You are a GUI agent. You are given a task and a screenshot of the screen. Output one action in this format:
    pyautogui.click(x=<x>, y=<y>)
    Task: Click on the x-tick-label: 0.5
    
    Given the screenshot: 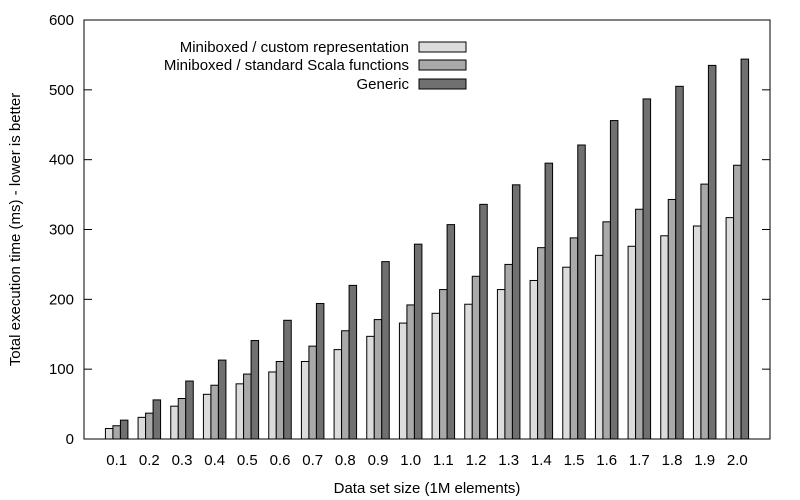 What is the action you would take?
    pyautogui.click(x=247, y=460)
    